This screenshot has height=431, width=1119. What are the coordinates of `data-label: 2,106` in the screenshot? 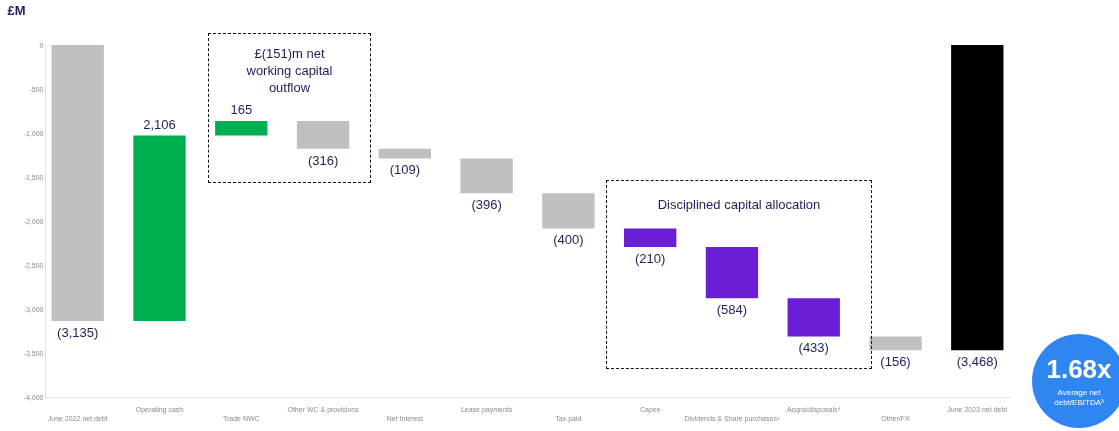 It's located at (159, 124).